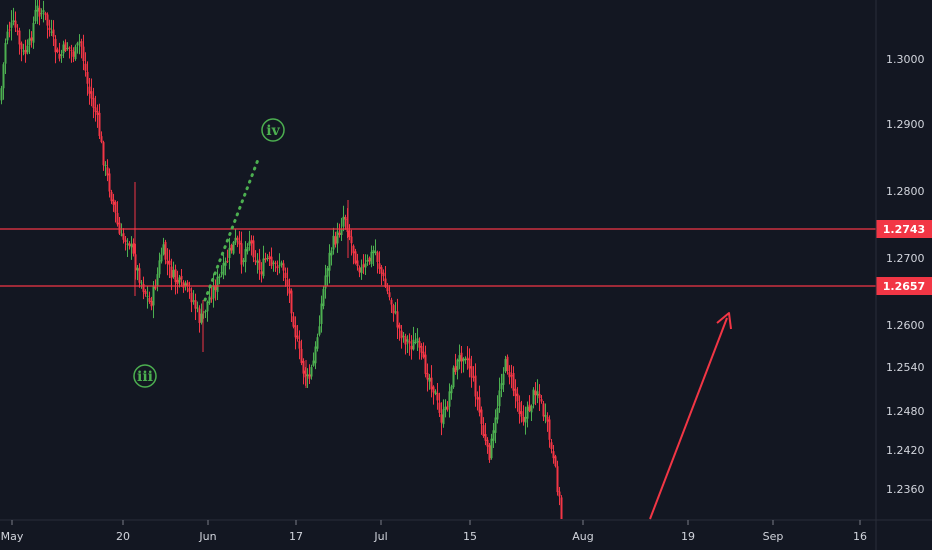 The height and width of the screenshot is (550, 932). Describe the element at coordinates (466, 257) in the screenshot. I see `levels-group: 1.2743 1.2657` at that location.